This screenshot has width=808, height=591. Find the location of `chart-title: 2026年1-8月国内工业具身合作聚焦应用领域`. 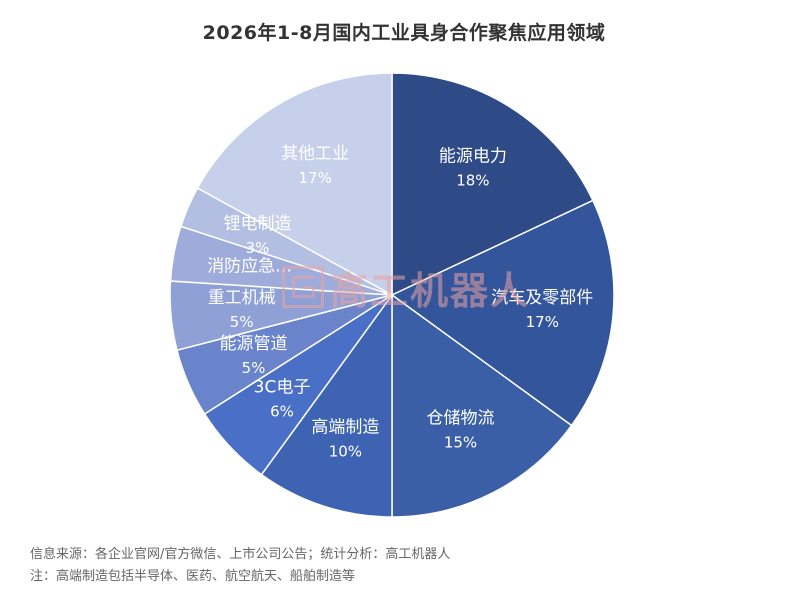

chart-title: 2026年1-8月国内工业具身合作聚焦应用领域 is located at coordinates (404, 33).